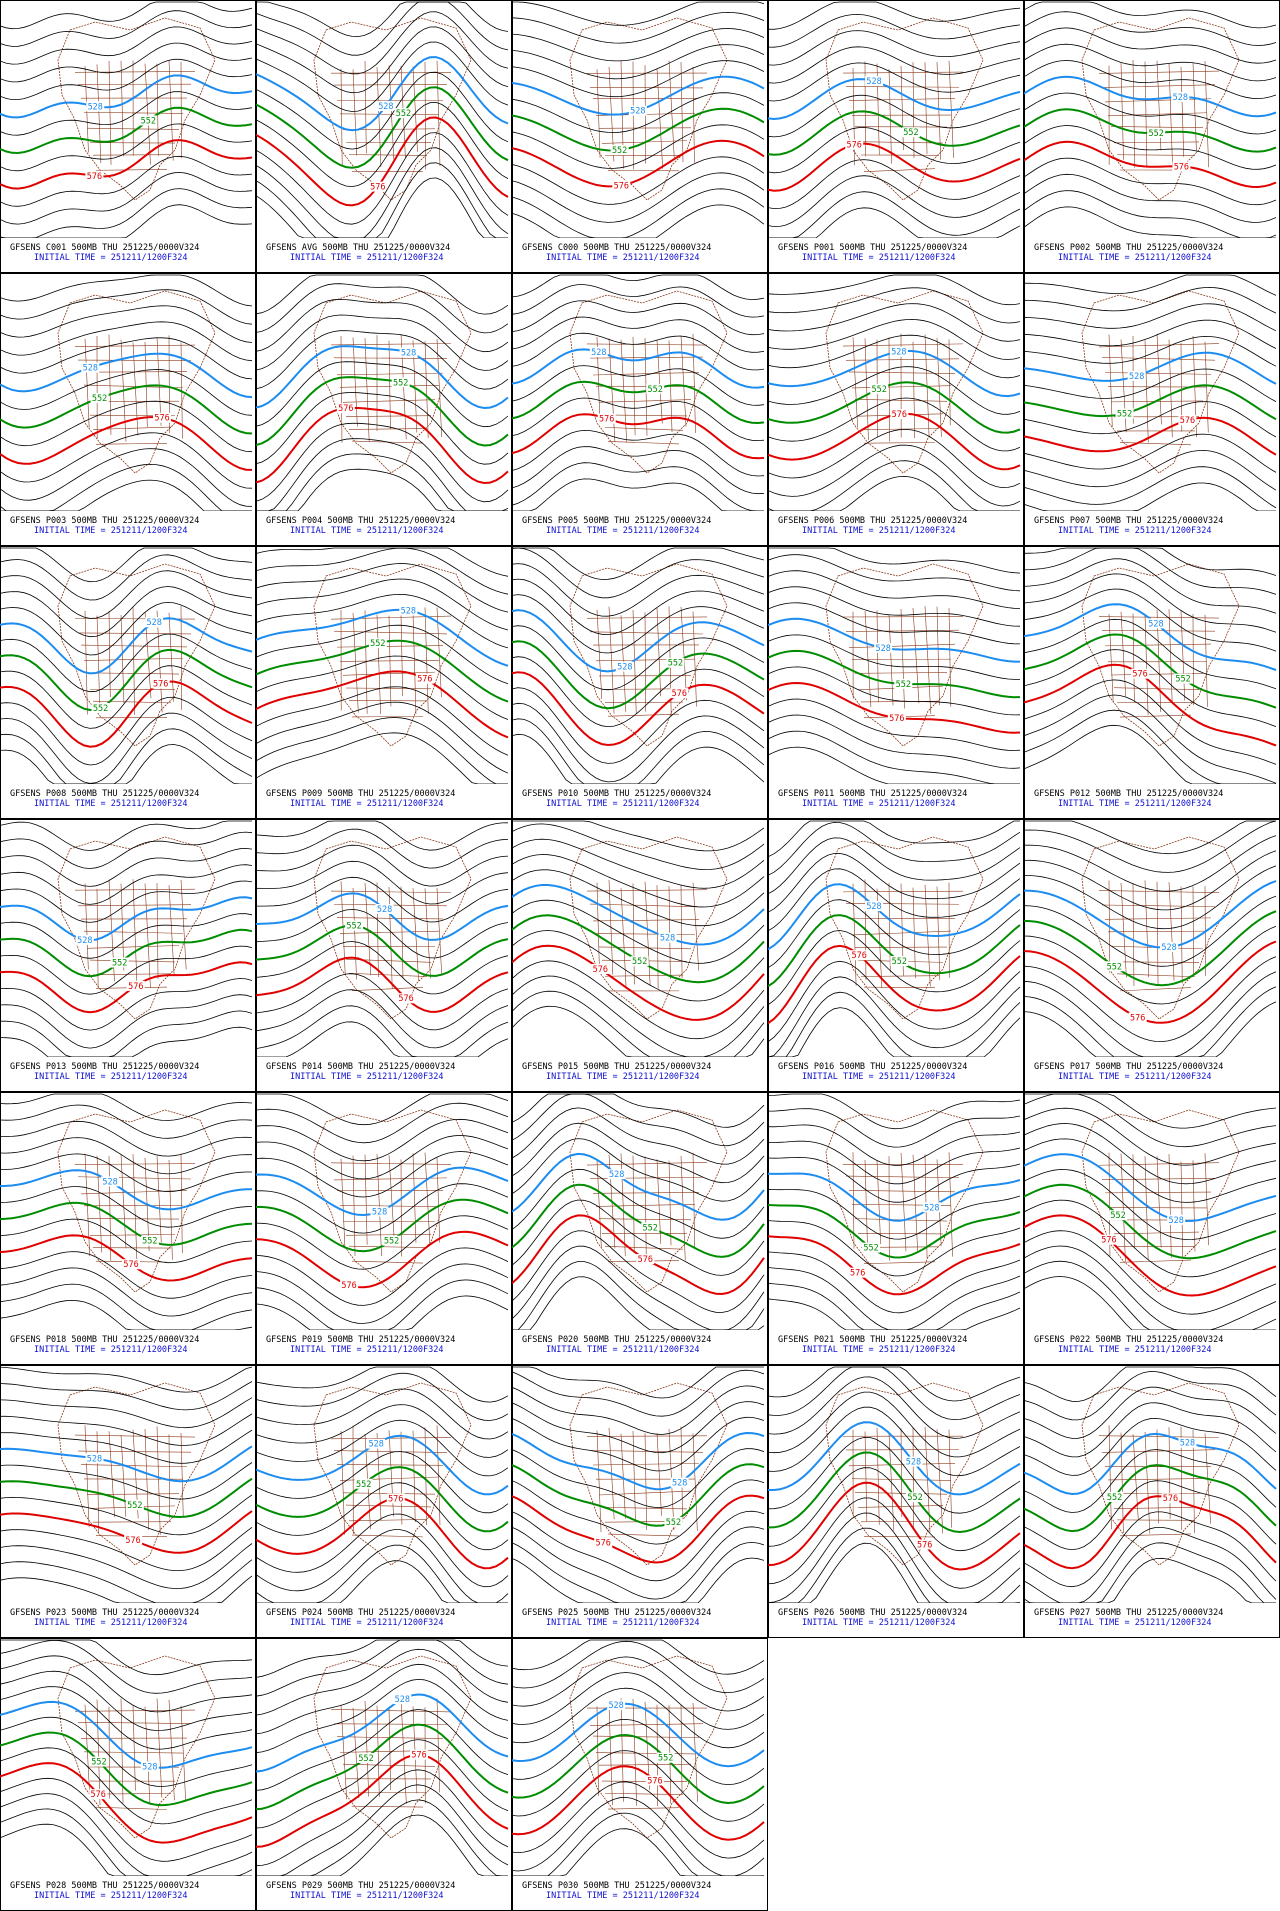 The height and width of the screenshot is (1911, 1280). What do you see at coordinates (616, 794) in the screenshot?
I see `panel-title: GFSENS P010 500MB THU 251225/0000V324` at bounding box center [616, 794].